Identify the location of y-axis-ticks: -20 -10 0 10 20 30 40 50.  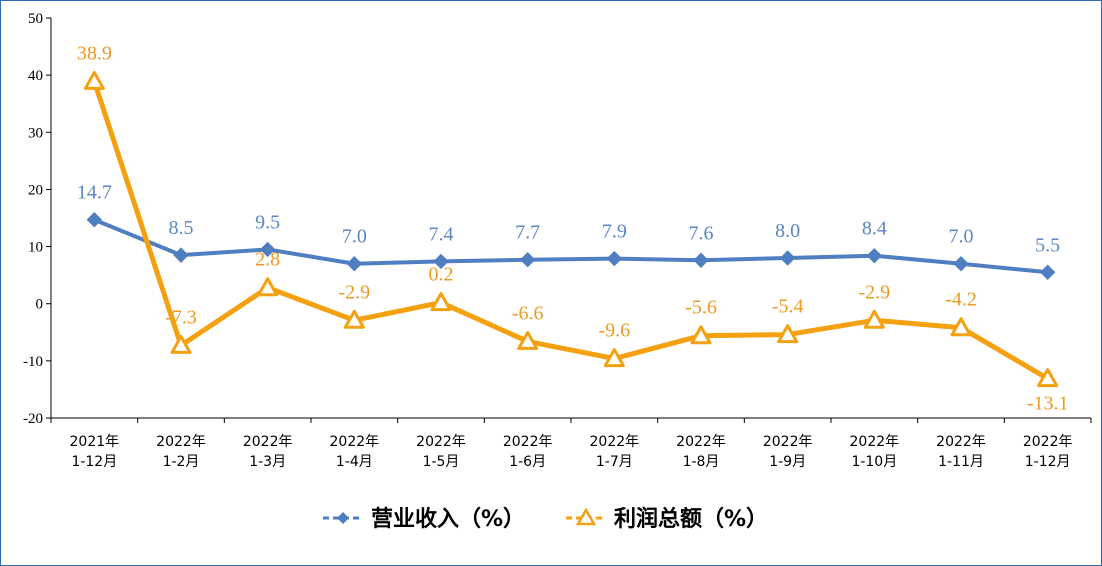
(37, 219).